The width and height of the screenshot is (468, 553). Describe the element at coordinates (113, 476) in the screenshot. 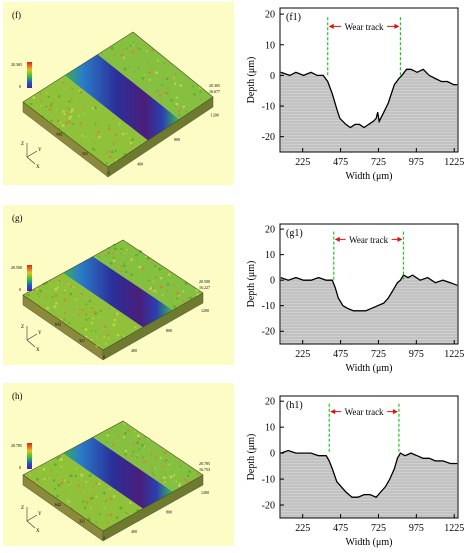

I see `surface-outline` at that location.